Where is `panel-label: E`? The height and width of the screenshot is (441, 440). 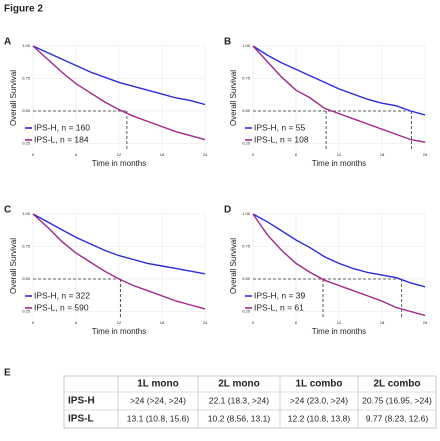
panel-label: E is located at coordinates (7, 373).